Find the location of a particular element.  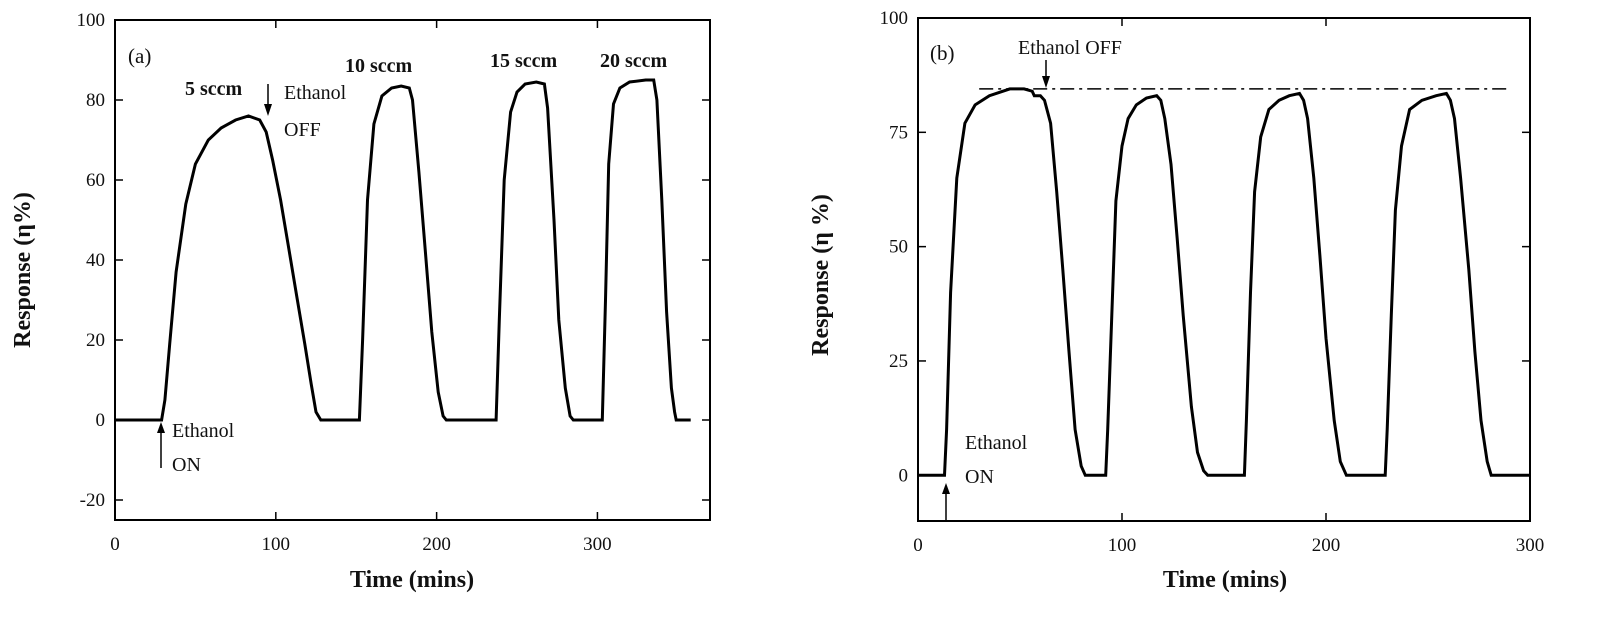

panel-b-label: (b) is located at coordinates (942, 53).